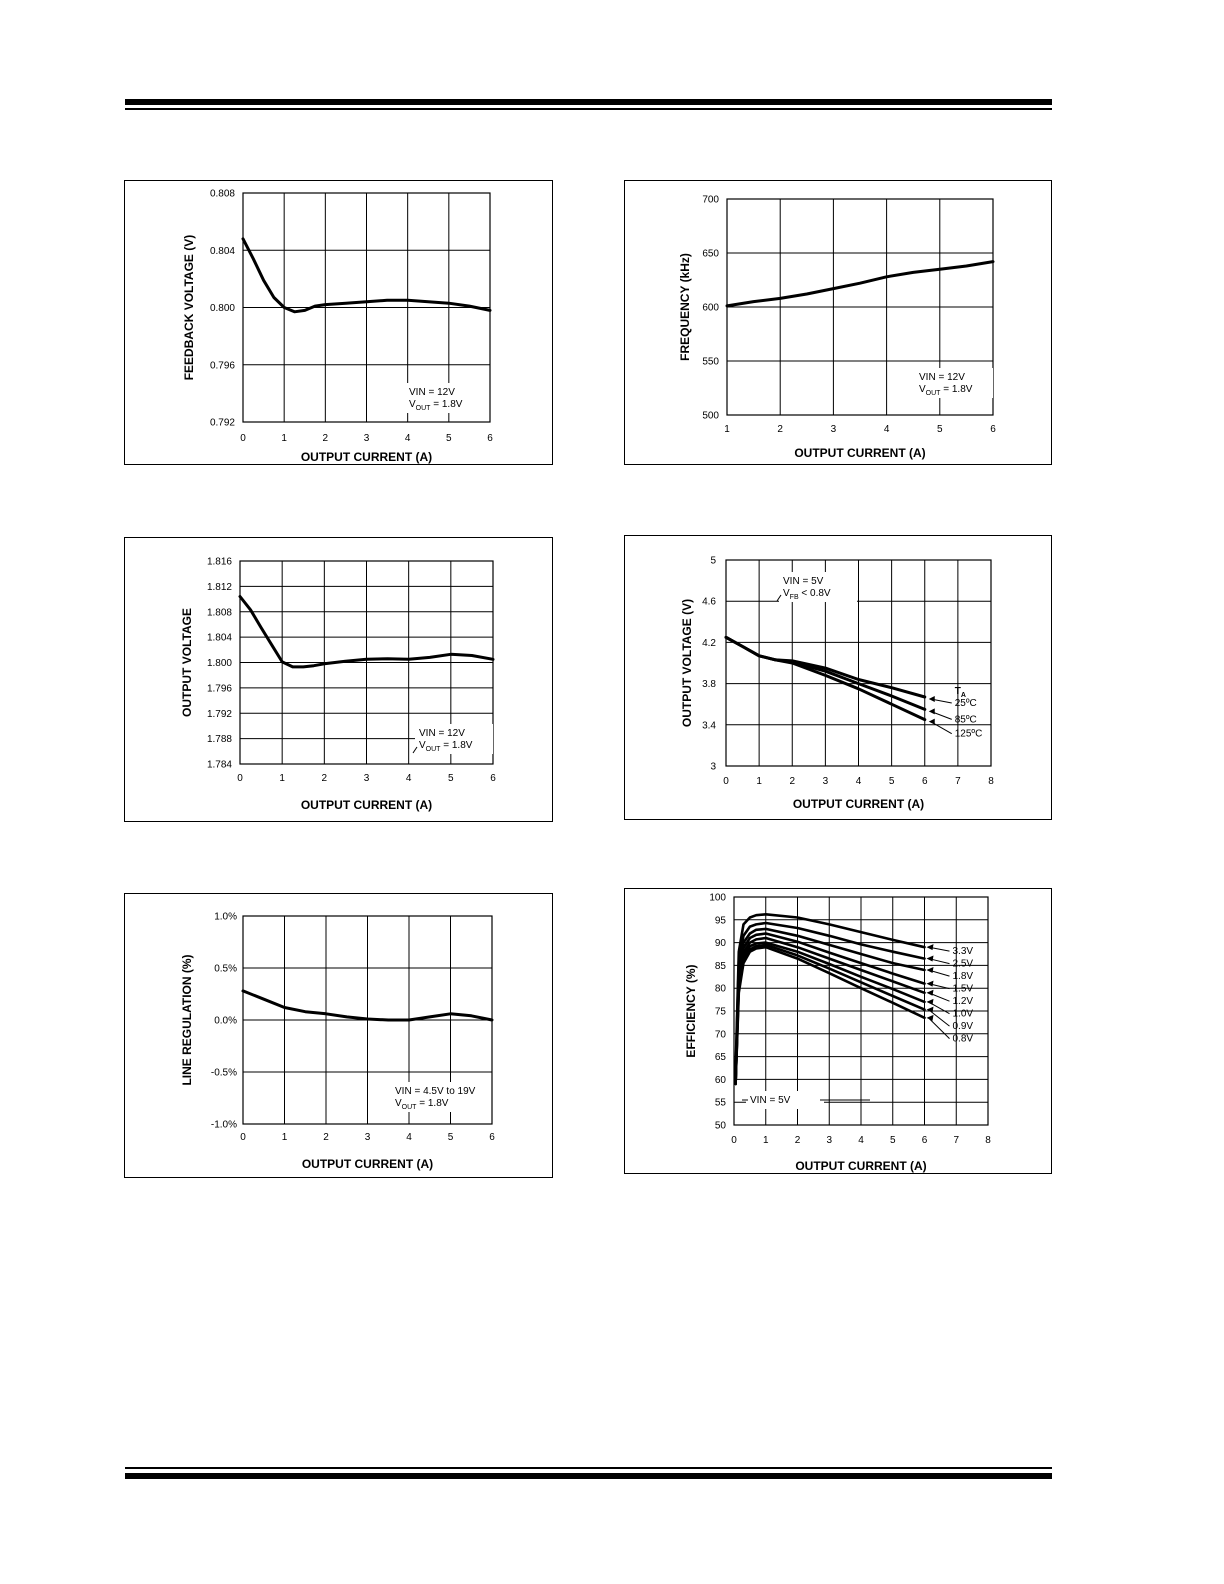 This screenshot has width=1224, height=1584. What do you see at coordinates (721, 1034) in the screenshot?
I see `y-tick-label: 70` at bounding box center [721, 1034].